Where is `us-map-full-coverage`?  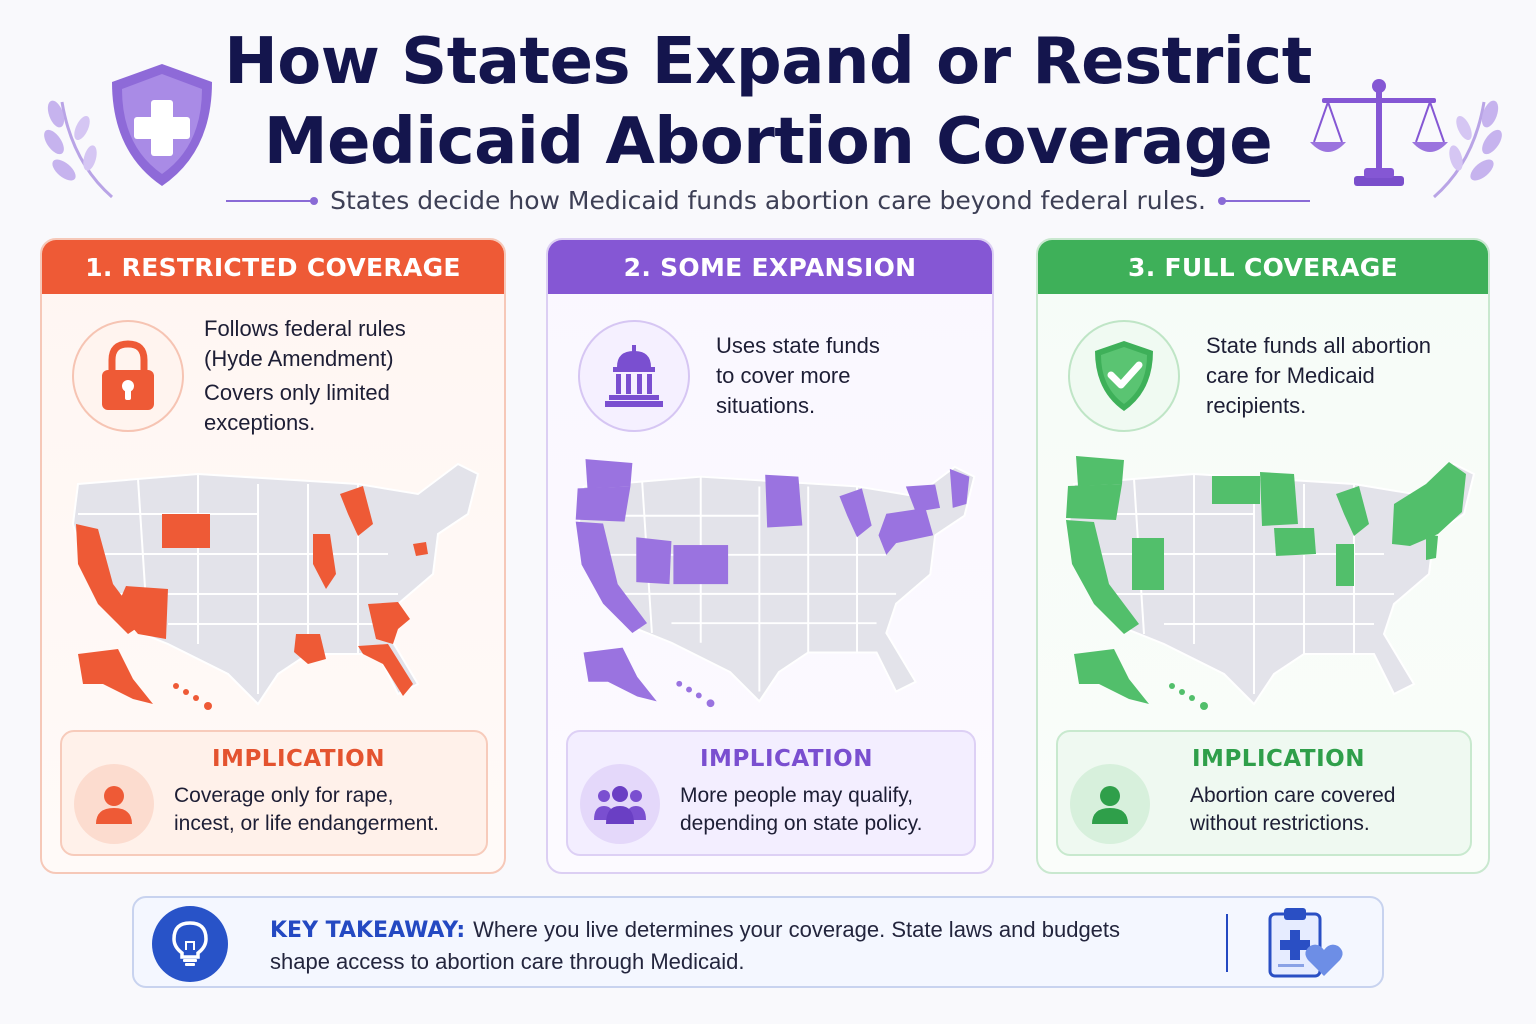 us-map-full-coverage is located at coordinates (1271, 583).